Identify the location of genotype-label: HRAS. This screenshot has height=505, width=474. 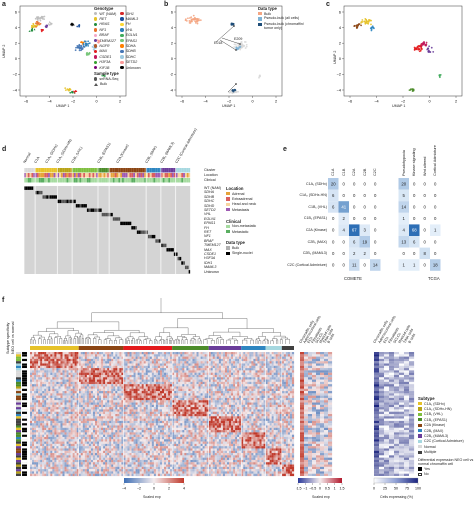
(104, 24).